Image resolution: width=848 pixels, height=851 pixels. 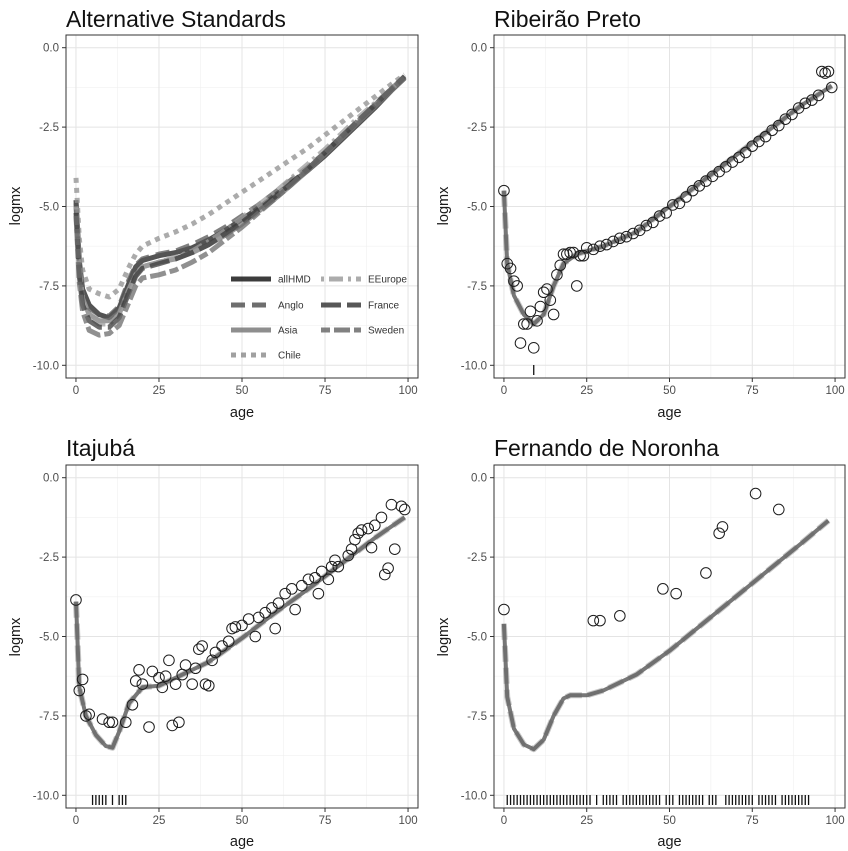 What do you see at coordinates (291, 306) in the screenshot?
I see `legend-label-anglo: Anglo` at bounding box center [291, 306].